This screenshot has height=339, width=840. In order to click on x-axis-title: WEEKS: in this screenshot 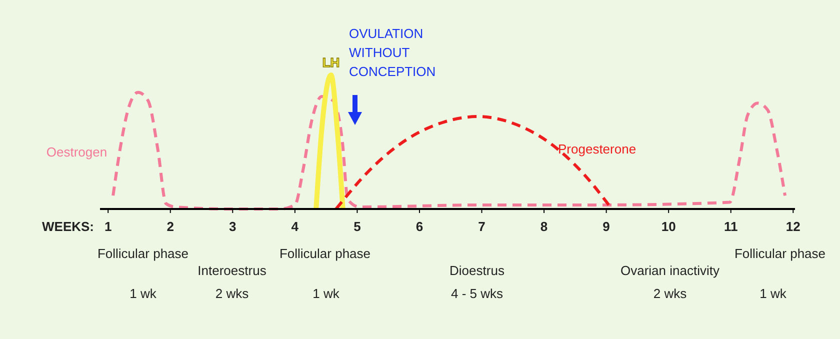, I will do `click(68, 226)`.